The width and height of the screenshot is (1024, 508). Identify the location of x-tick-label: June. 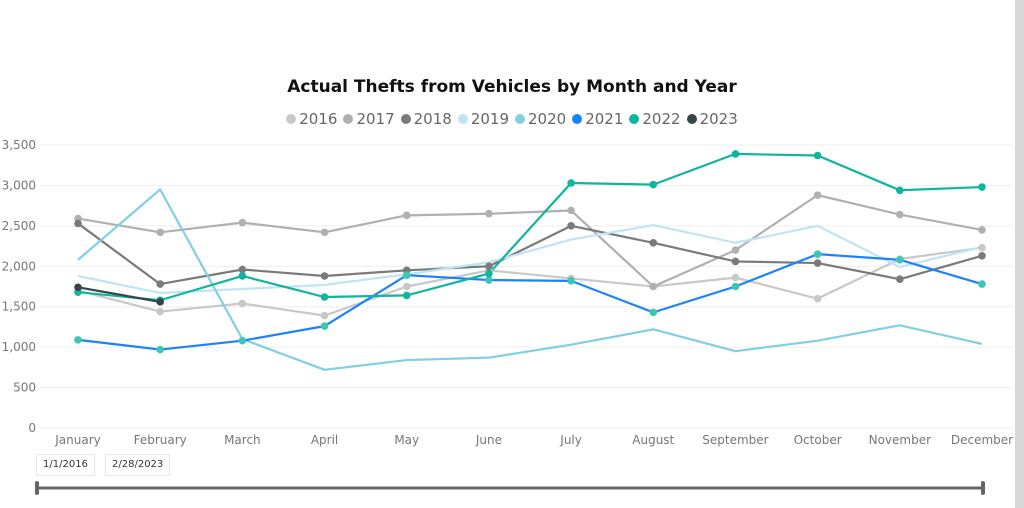
(488, 440).